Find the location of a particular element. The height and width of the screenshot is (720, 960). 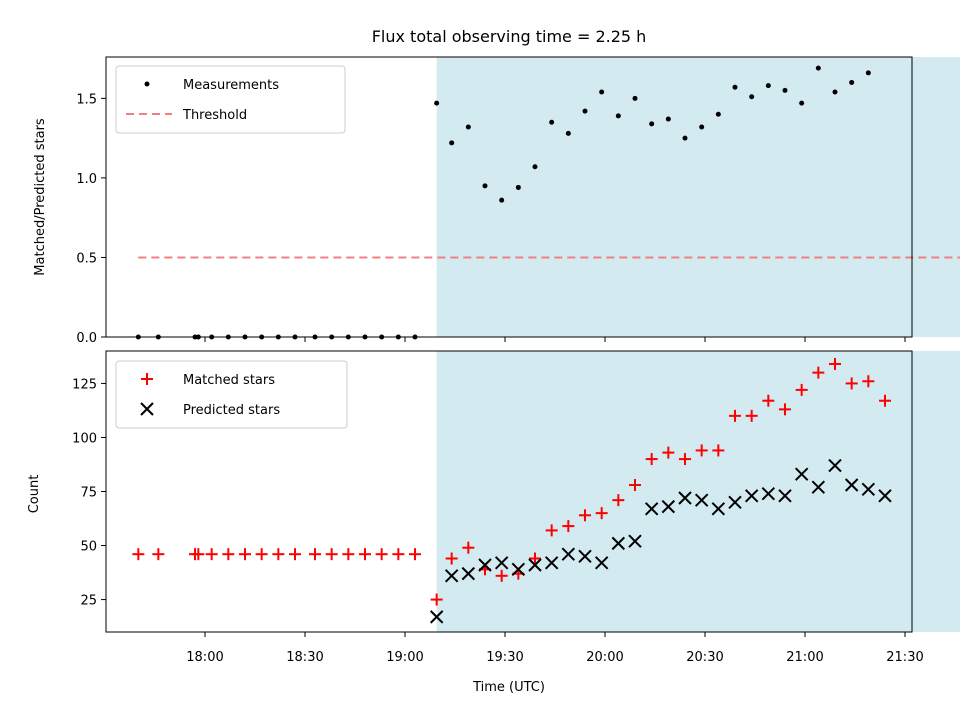

predicted-legend-label: Predicted stars is located at coordinates (231, 410).